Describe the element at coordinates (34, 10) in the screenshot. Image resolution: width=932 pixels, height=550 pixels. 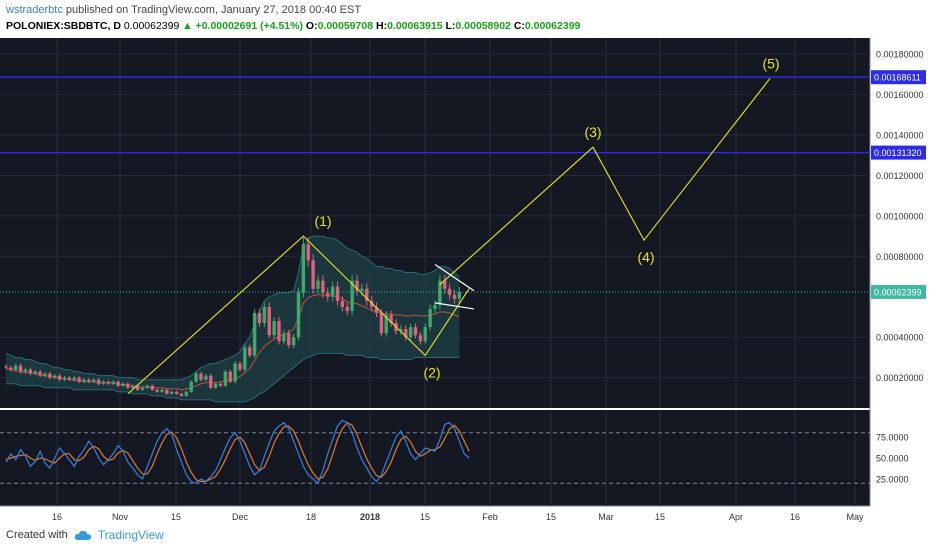
I see `author-link: wstraderbtc` at that location.